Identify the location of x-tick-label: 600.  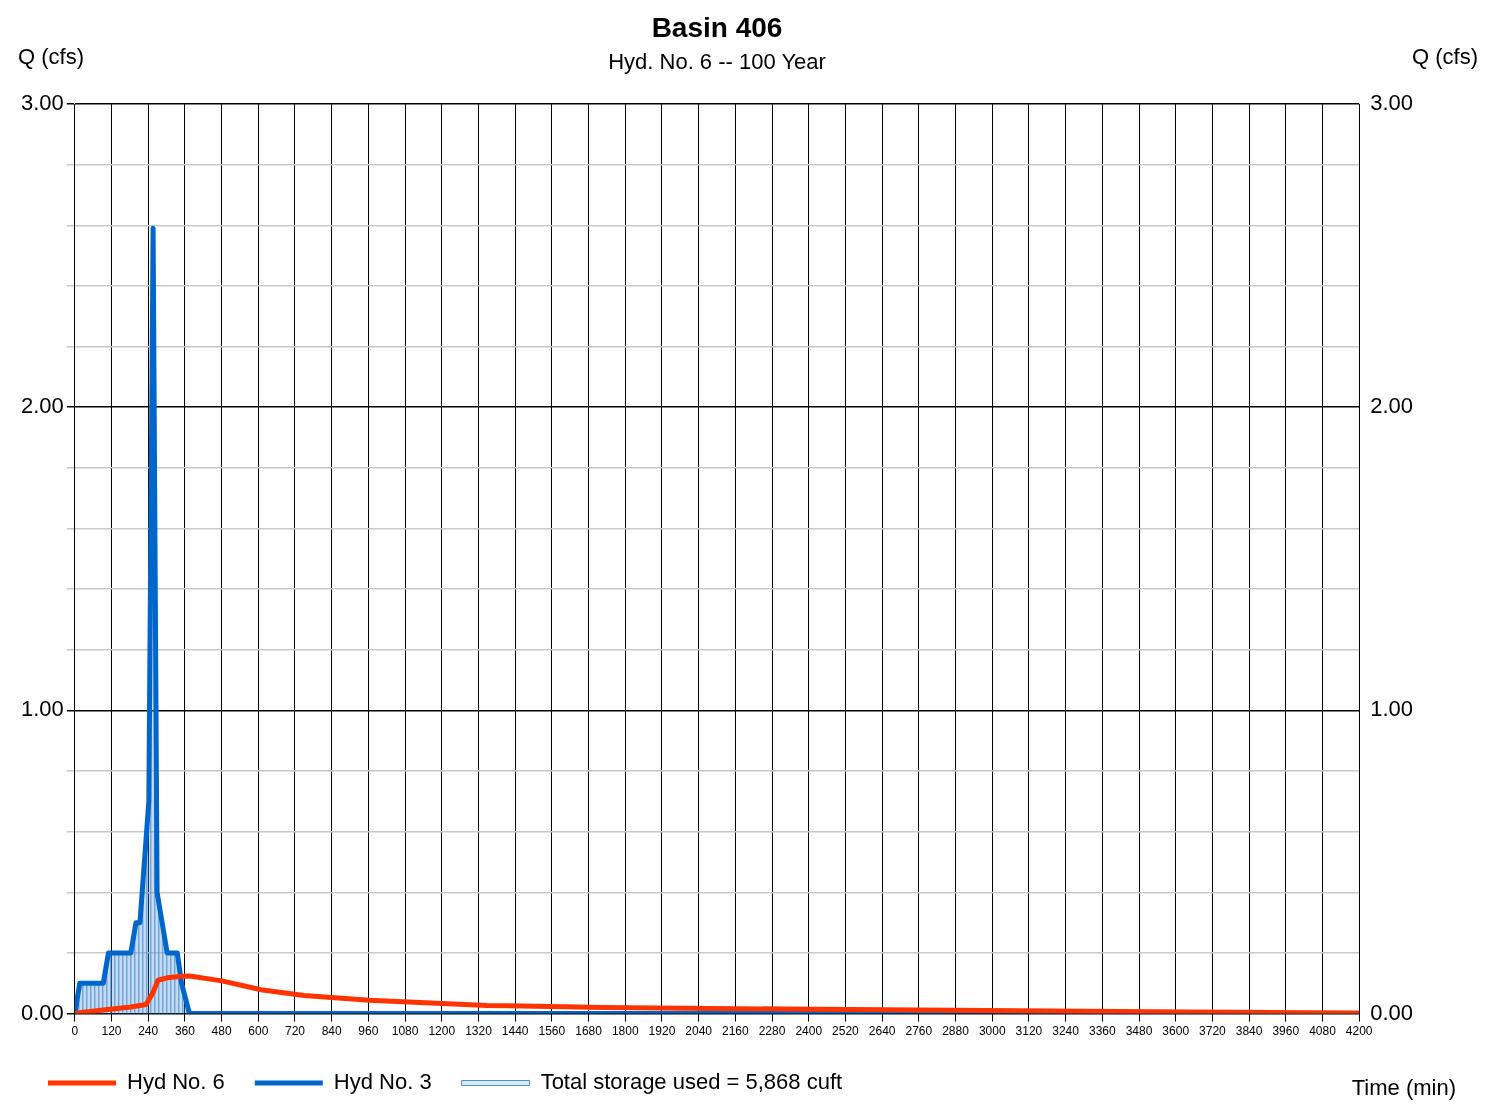
(258, 1031).